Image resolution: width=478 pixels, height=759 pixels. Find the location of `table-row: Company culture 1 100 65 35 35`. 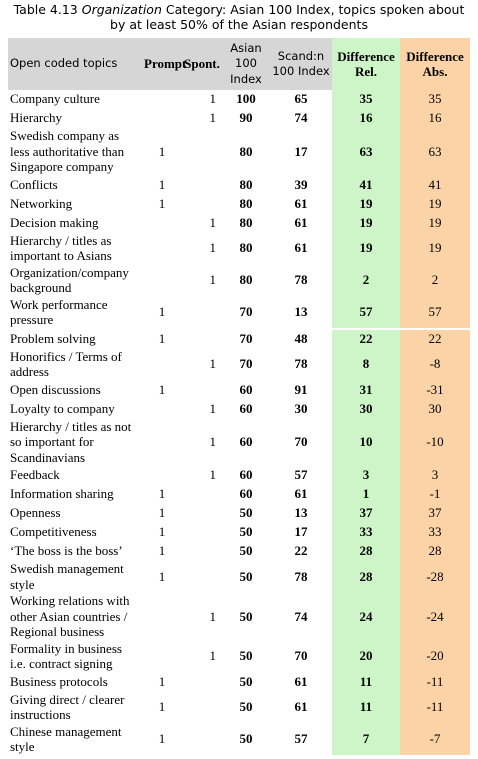

table-row: Company culture 1 100 65 35 35 is located at coordinates (239, 99).